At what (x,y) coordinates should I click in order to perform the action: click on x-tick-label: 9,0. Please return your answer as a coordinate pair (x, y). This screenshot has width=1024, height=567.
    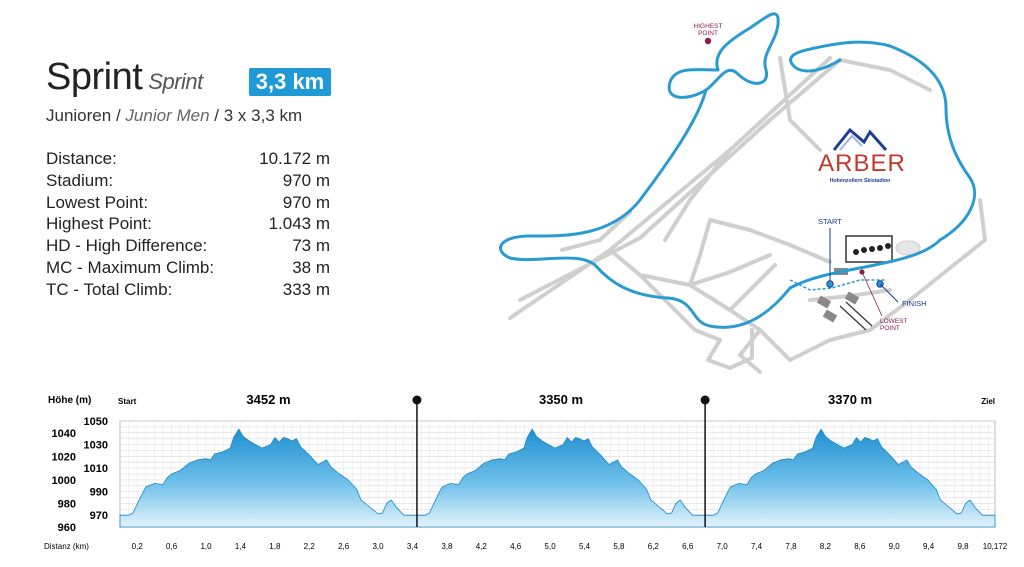
    Looking at the image, I should click on (895, 546).